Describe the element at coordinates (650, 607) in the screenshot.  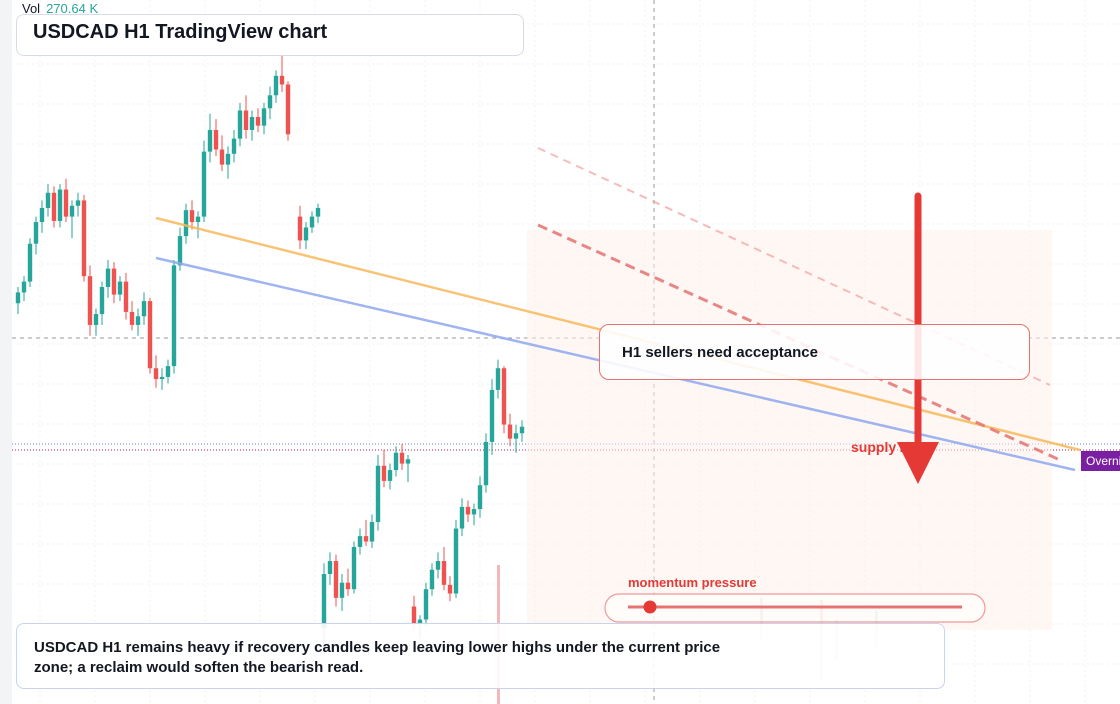
I see `momentum-handle` at that location.